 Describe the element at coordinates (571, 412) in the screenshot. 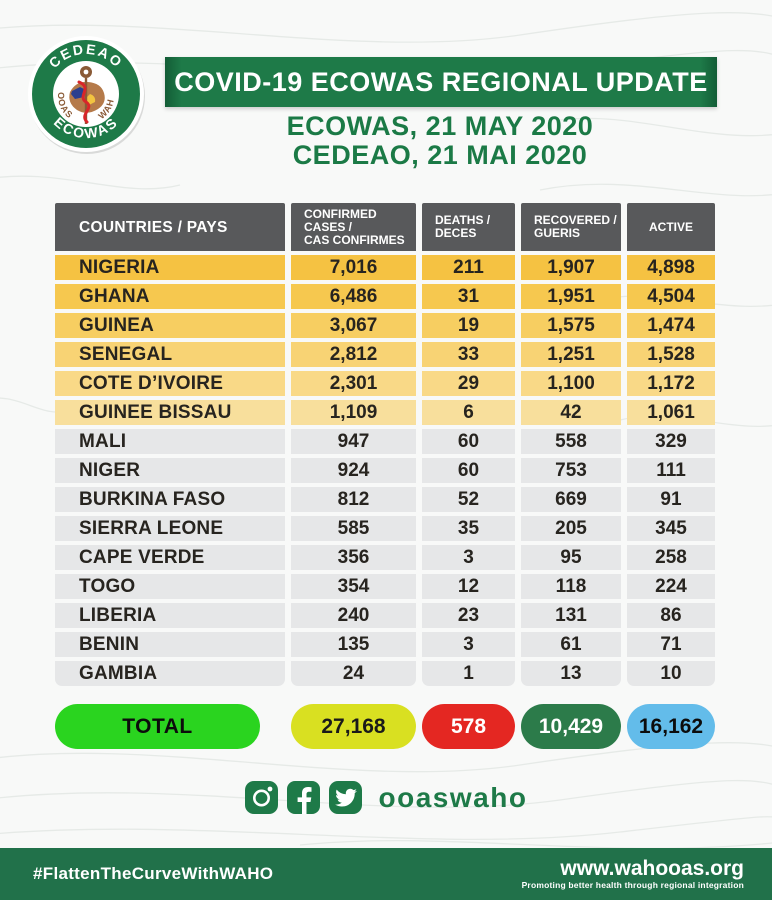

I see `table-cell-recovered: 42` at that location.